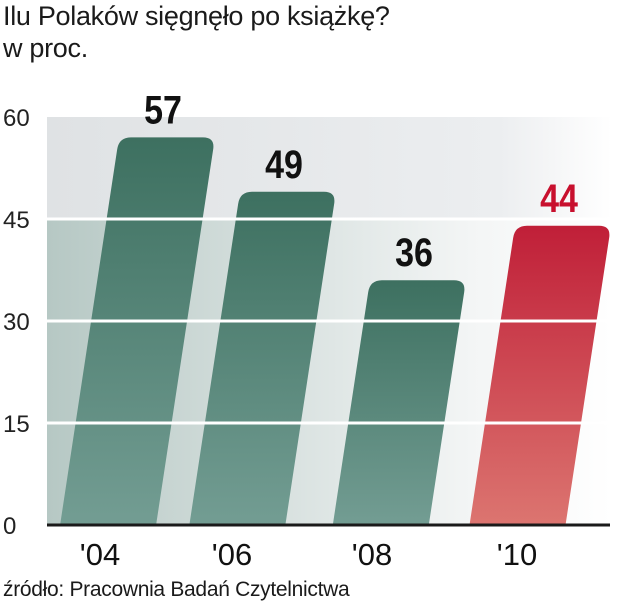  I want to click on data-label: 49, so click(284, 163).